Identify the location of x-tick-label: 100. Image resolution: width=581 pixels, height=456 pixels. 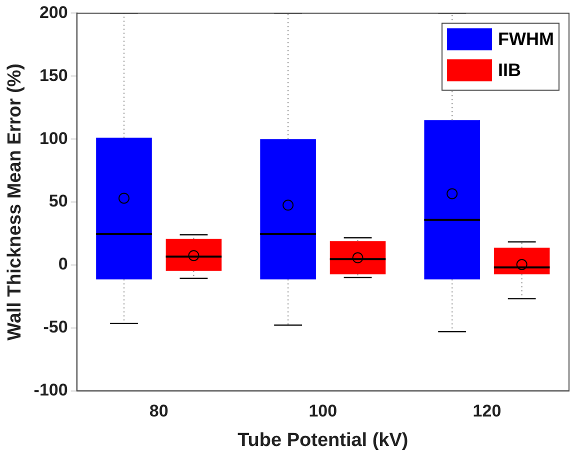
(323, 411).